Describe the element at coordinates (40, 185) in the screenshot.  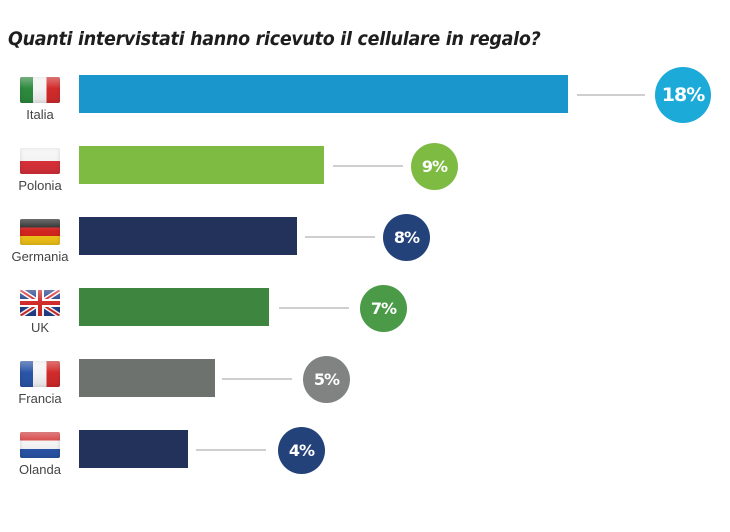
I see `country-label: Polonia` at that location.